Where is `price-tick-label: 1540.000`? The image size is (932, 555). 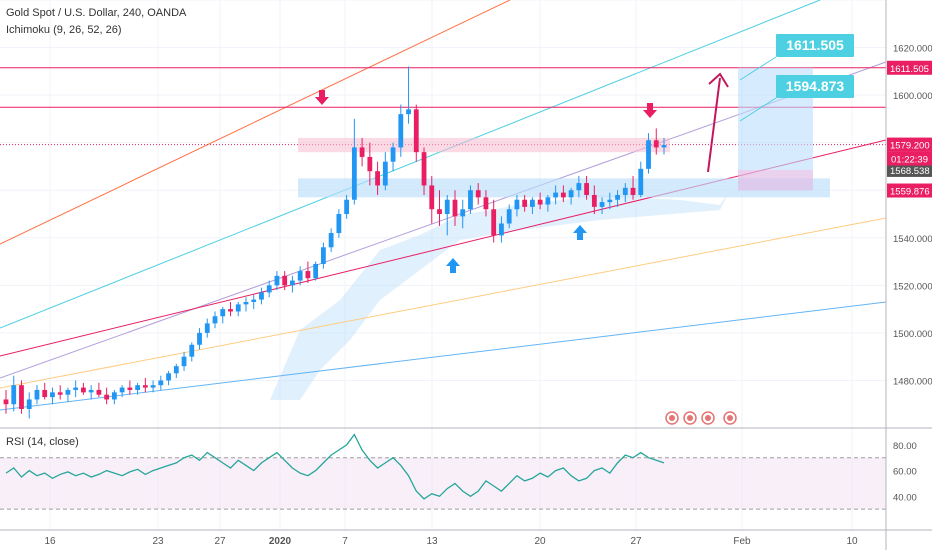 price-tick-label: 1540.000 is located at coordinates (912, 239).